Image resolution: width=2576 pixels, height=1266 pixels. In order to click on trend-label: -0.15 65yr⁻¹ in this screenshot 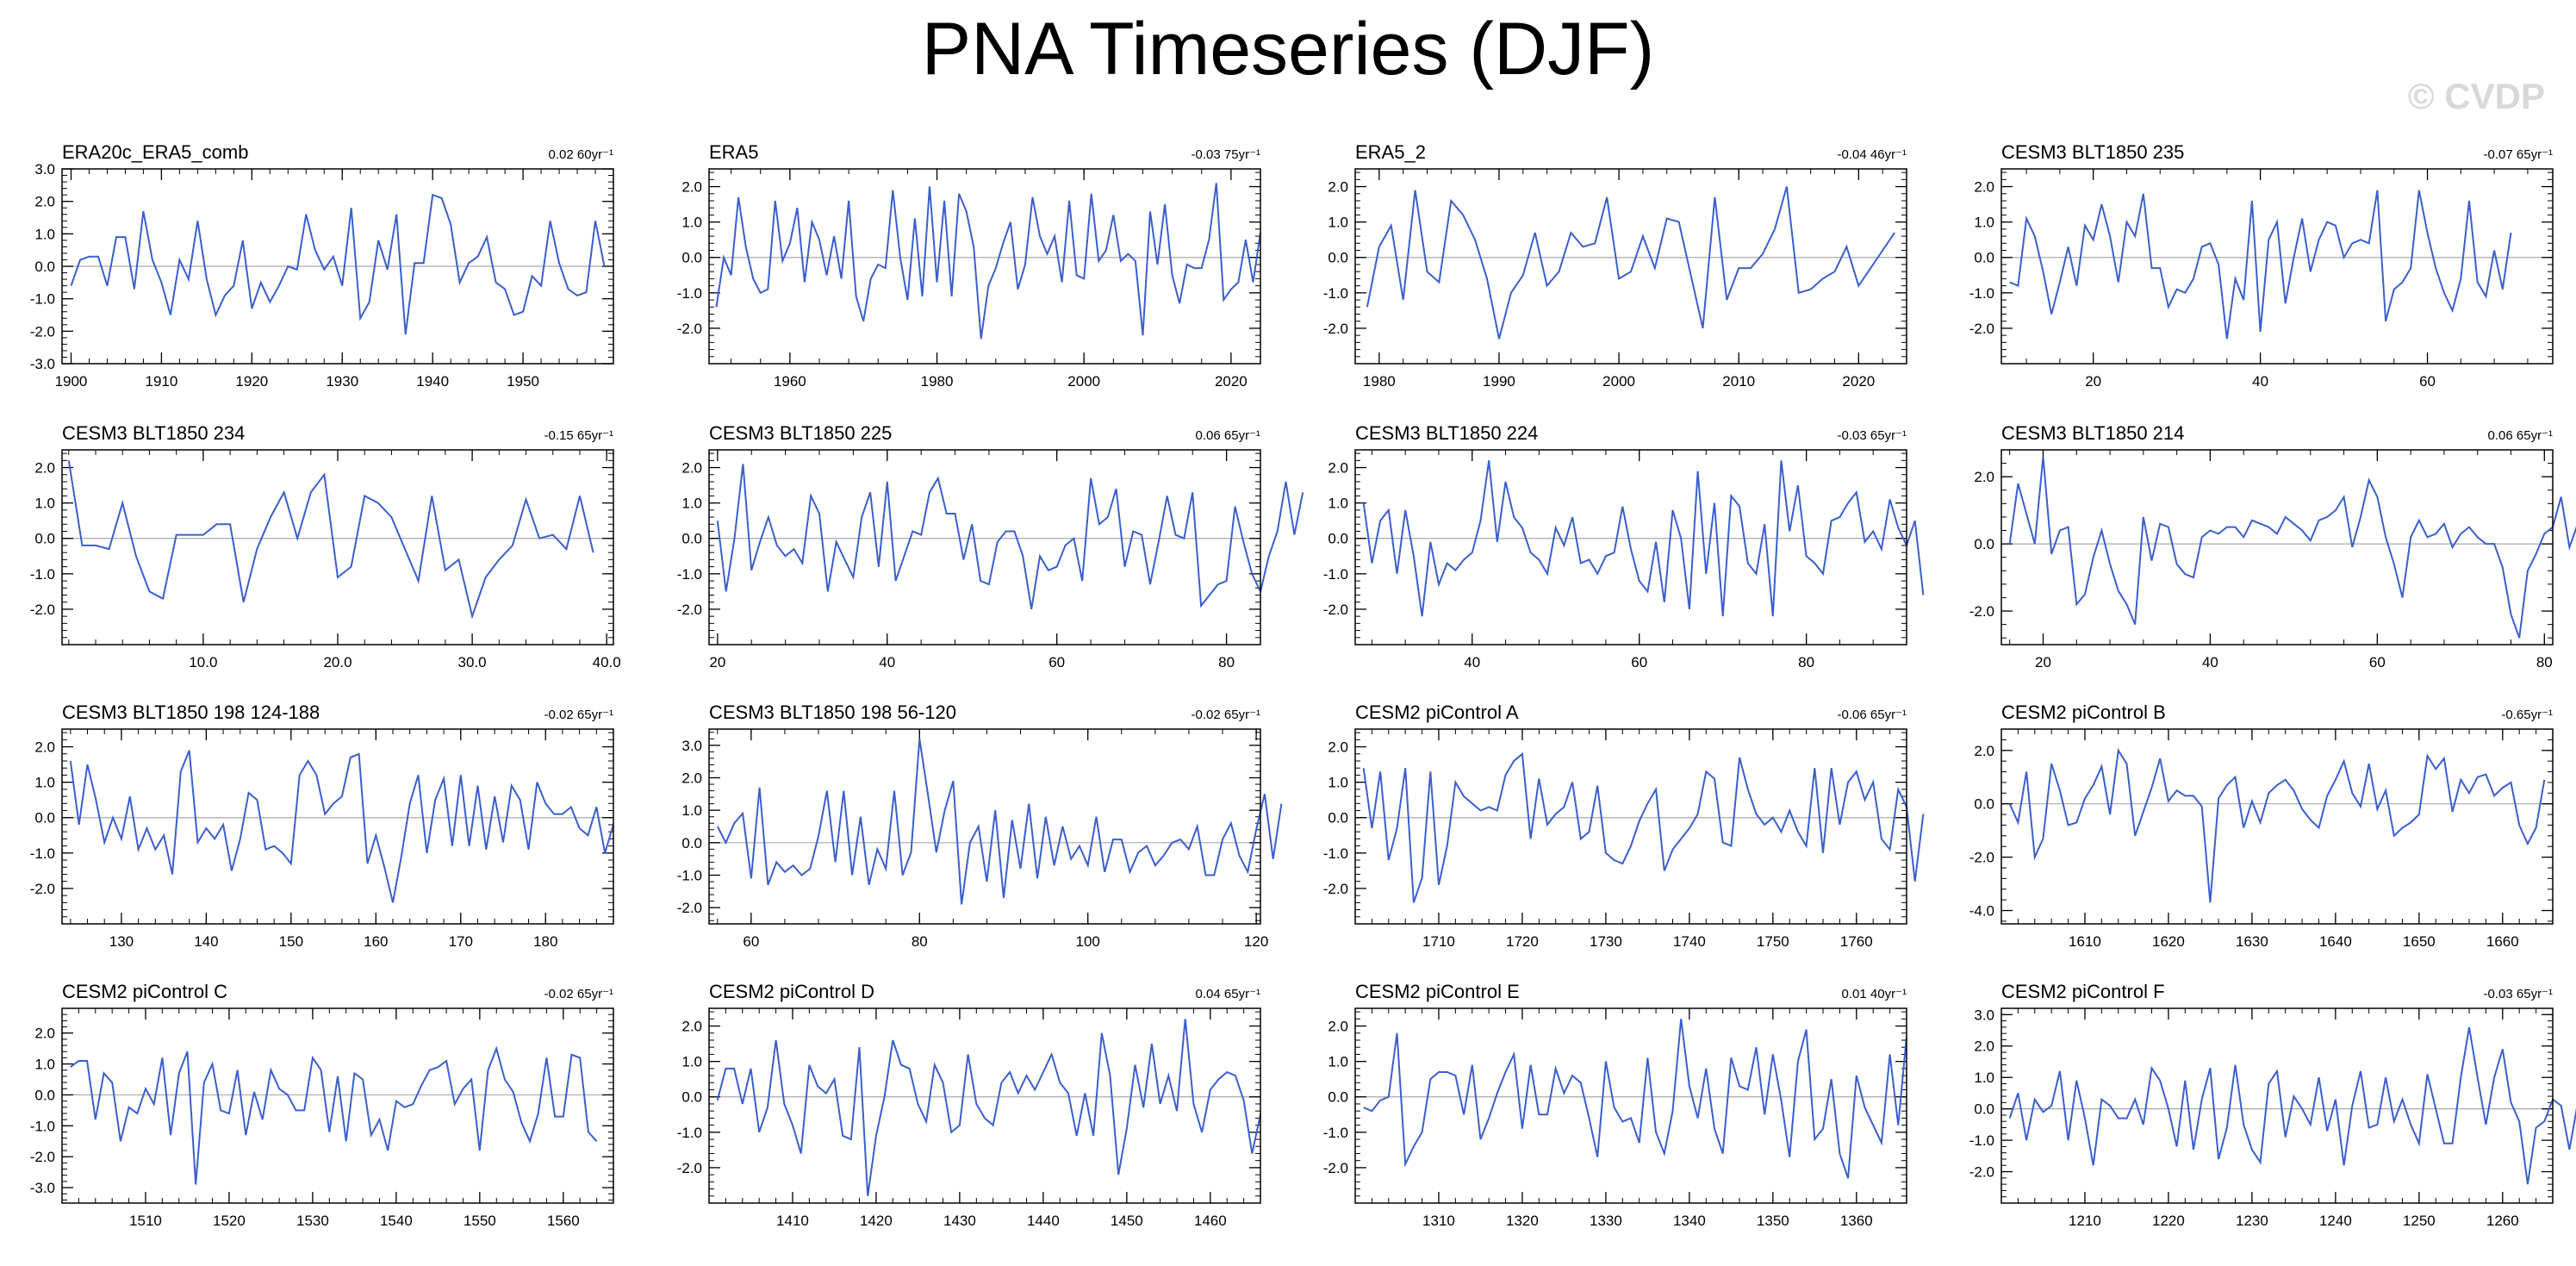, I will do `click(579, 436)`.